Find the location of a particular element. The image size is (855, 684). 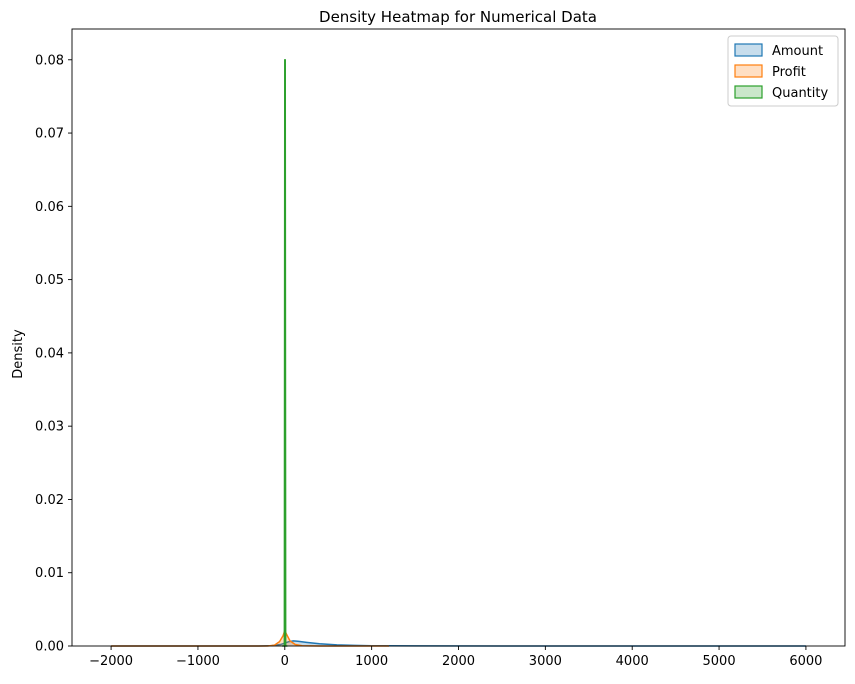

y-tick-label: 0.08 is located at coordinates (49, 60).